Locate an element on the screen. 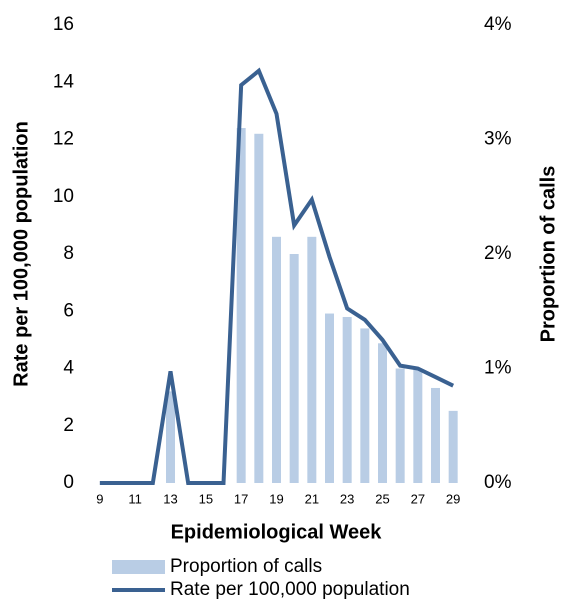 The image size is (564, 601). x-tick-label: 23 is located at coordinates (347, 498).